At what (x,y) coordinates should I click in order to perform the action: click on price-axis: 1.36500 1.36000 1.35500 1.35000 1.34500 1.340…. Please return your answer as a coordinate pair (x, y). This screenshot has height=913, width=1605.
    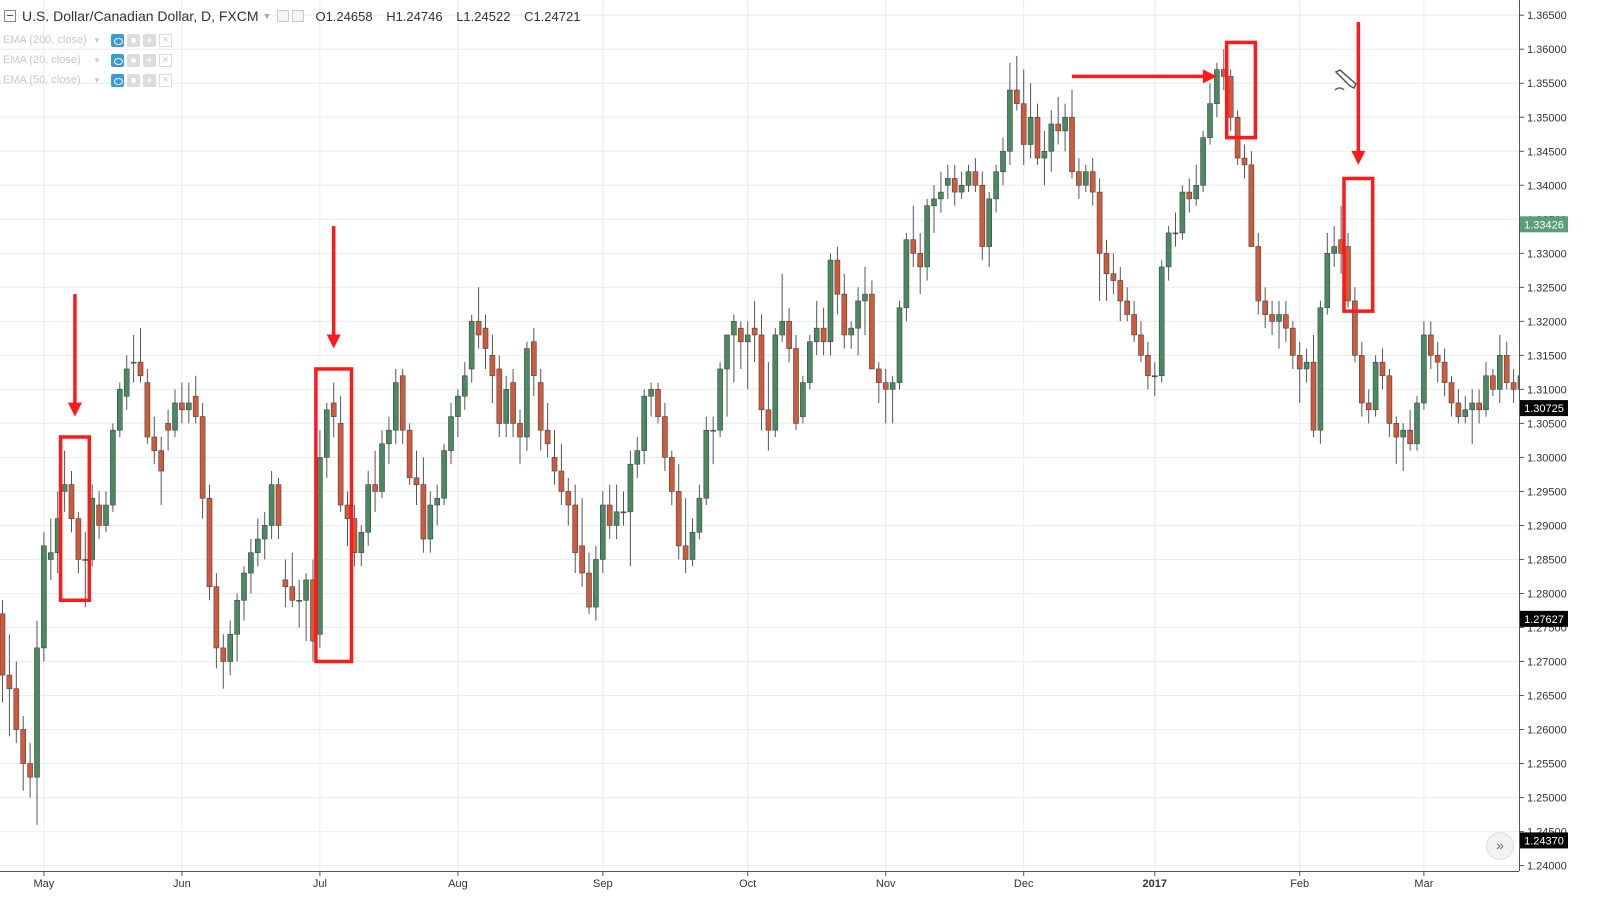
    Looking at the image, I should click on (1562, 436).